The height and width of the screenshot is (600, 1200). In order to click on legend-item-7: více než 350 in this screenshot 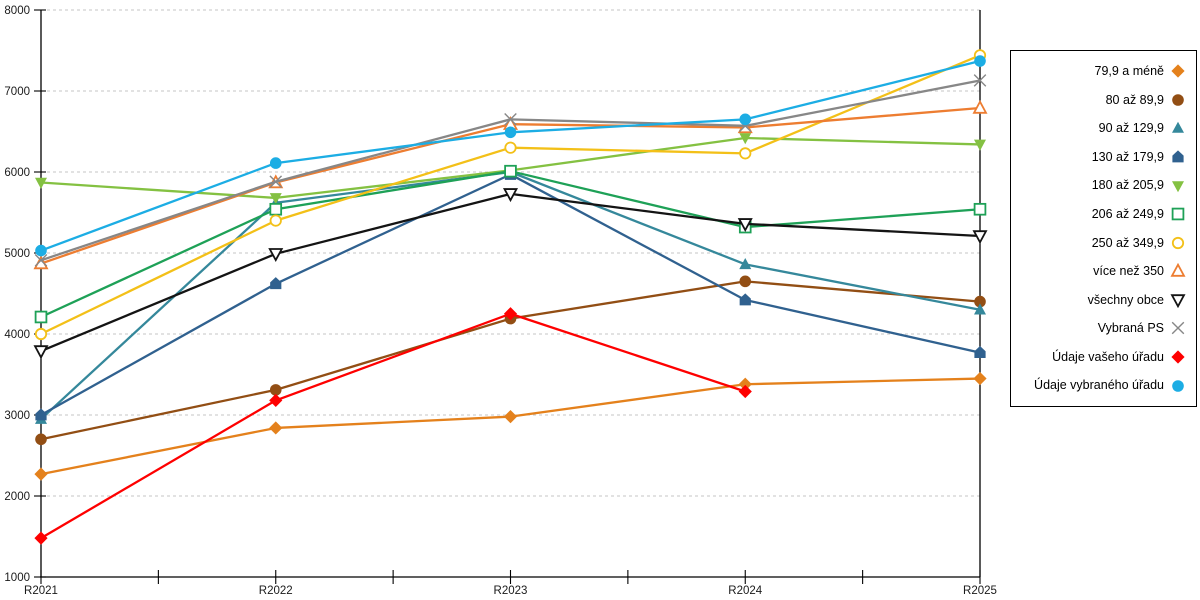, I will do `click(1103, 271)`.